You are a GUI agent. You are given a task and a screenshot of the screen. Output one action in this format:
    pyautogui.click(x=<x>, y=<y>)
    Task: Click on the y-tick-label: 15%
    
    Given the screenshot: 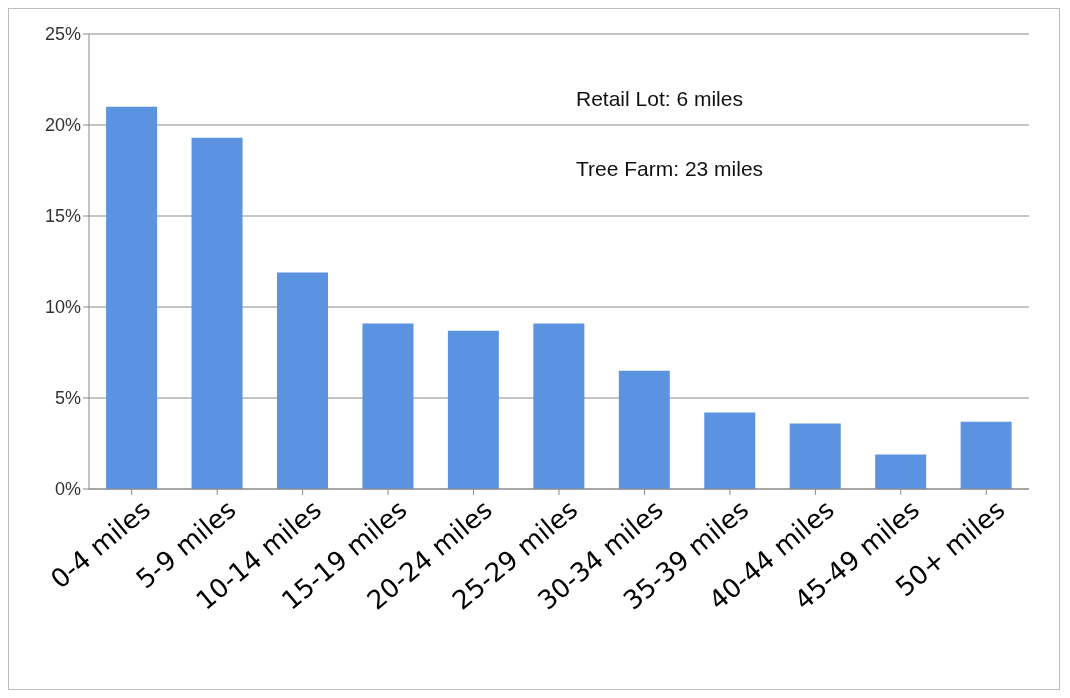 What is the action you would take?
    pyautogui.click(x=62, y=216)
    